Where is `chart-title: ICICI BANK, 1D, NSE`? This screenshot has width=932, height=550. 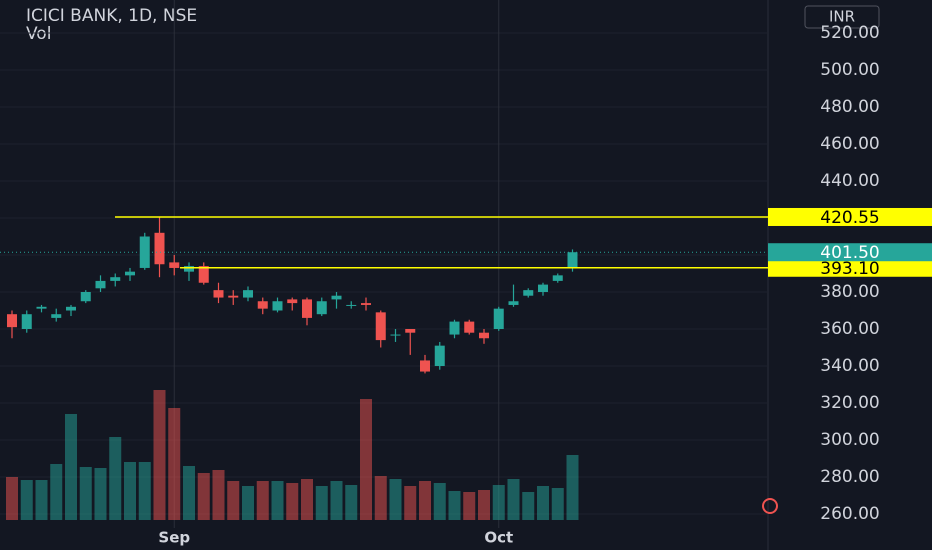
chart-title: ICICI BANK, 1D, NSE is located at coordinates (111, 16).